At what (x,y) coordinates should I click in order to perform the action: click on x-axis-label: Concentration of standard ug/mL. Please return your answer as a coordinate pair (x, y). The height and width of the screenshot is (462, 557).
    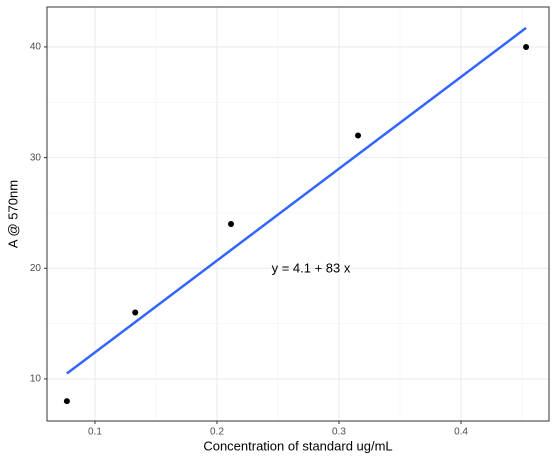
    Looking at the image, I should click on (297, 445).